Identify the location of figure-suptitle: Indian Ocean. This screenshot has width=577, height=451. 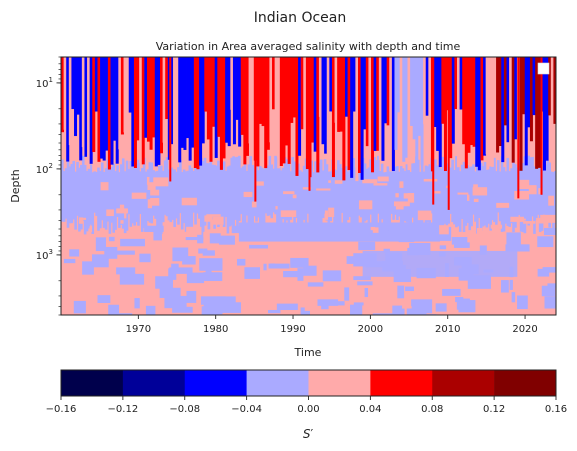
(300, 18).